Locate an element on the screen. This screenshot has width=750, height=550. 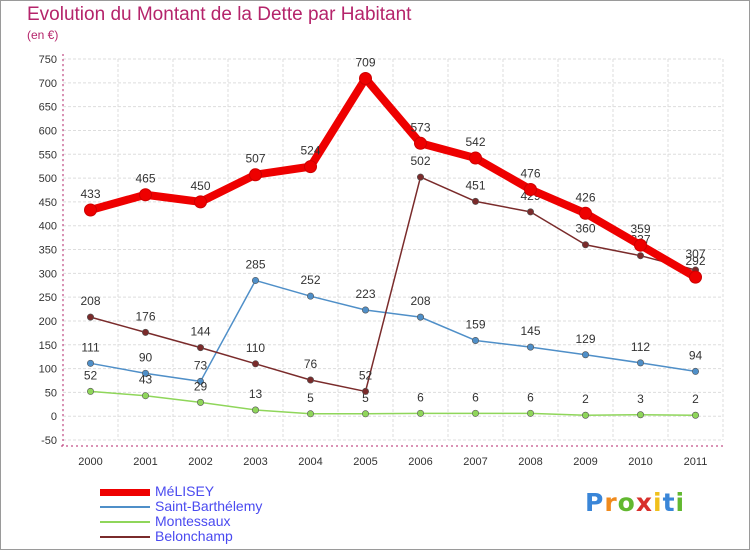
data-label: 573 is located at coordinates (420, 127).